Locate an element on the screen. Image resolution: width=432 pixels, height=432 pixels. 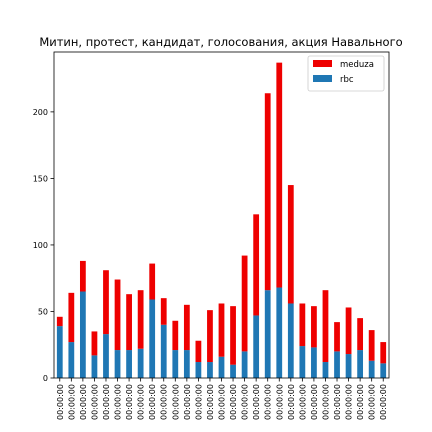
legend-swatch-rbc is located at coordinates (322, 78).